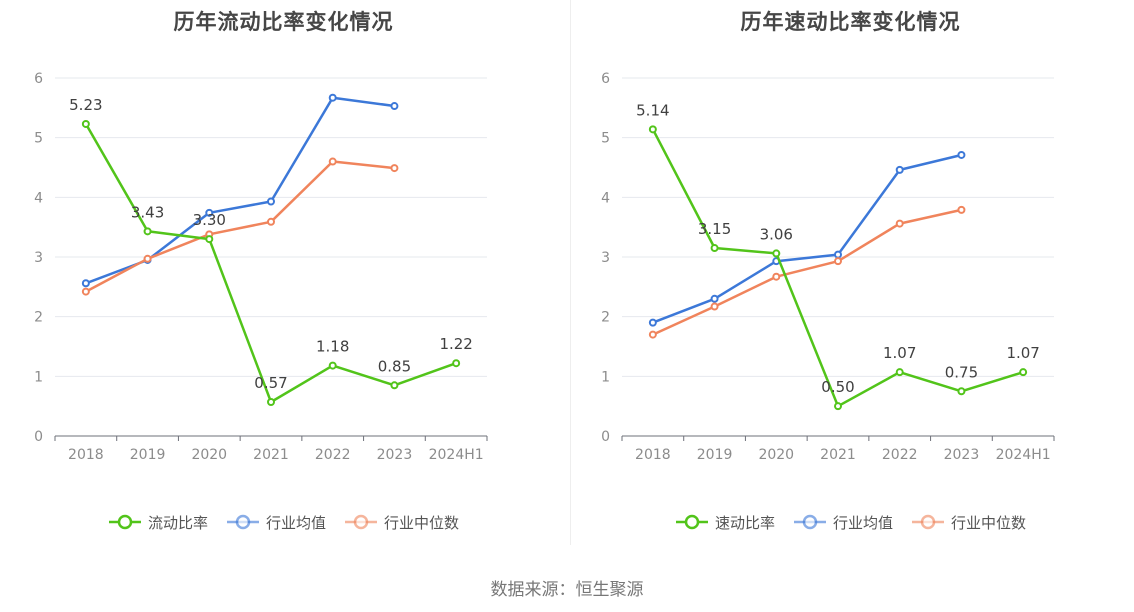 This screenshot has height=612, width=1134. I want to click on data-label: 3.43, so click(147, 212).